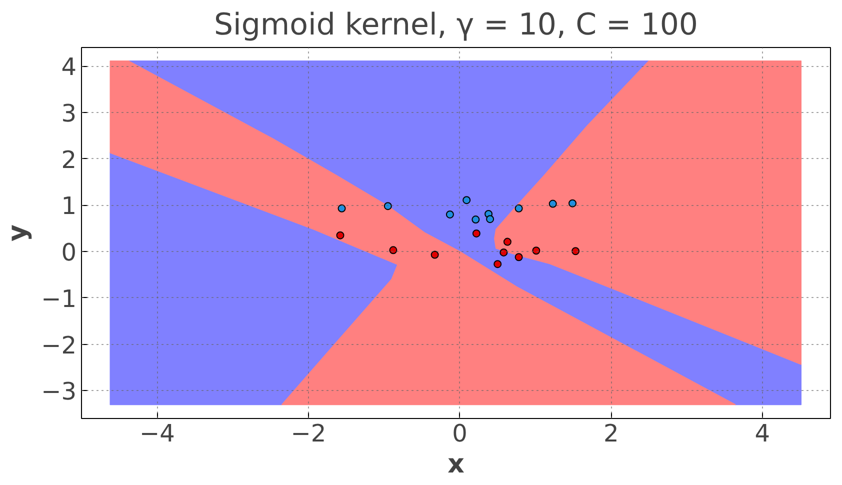 The width and height of the screenshot is (842, 485). I want to click on x-tick-label: 2, so click(611, 434).